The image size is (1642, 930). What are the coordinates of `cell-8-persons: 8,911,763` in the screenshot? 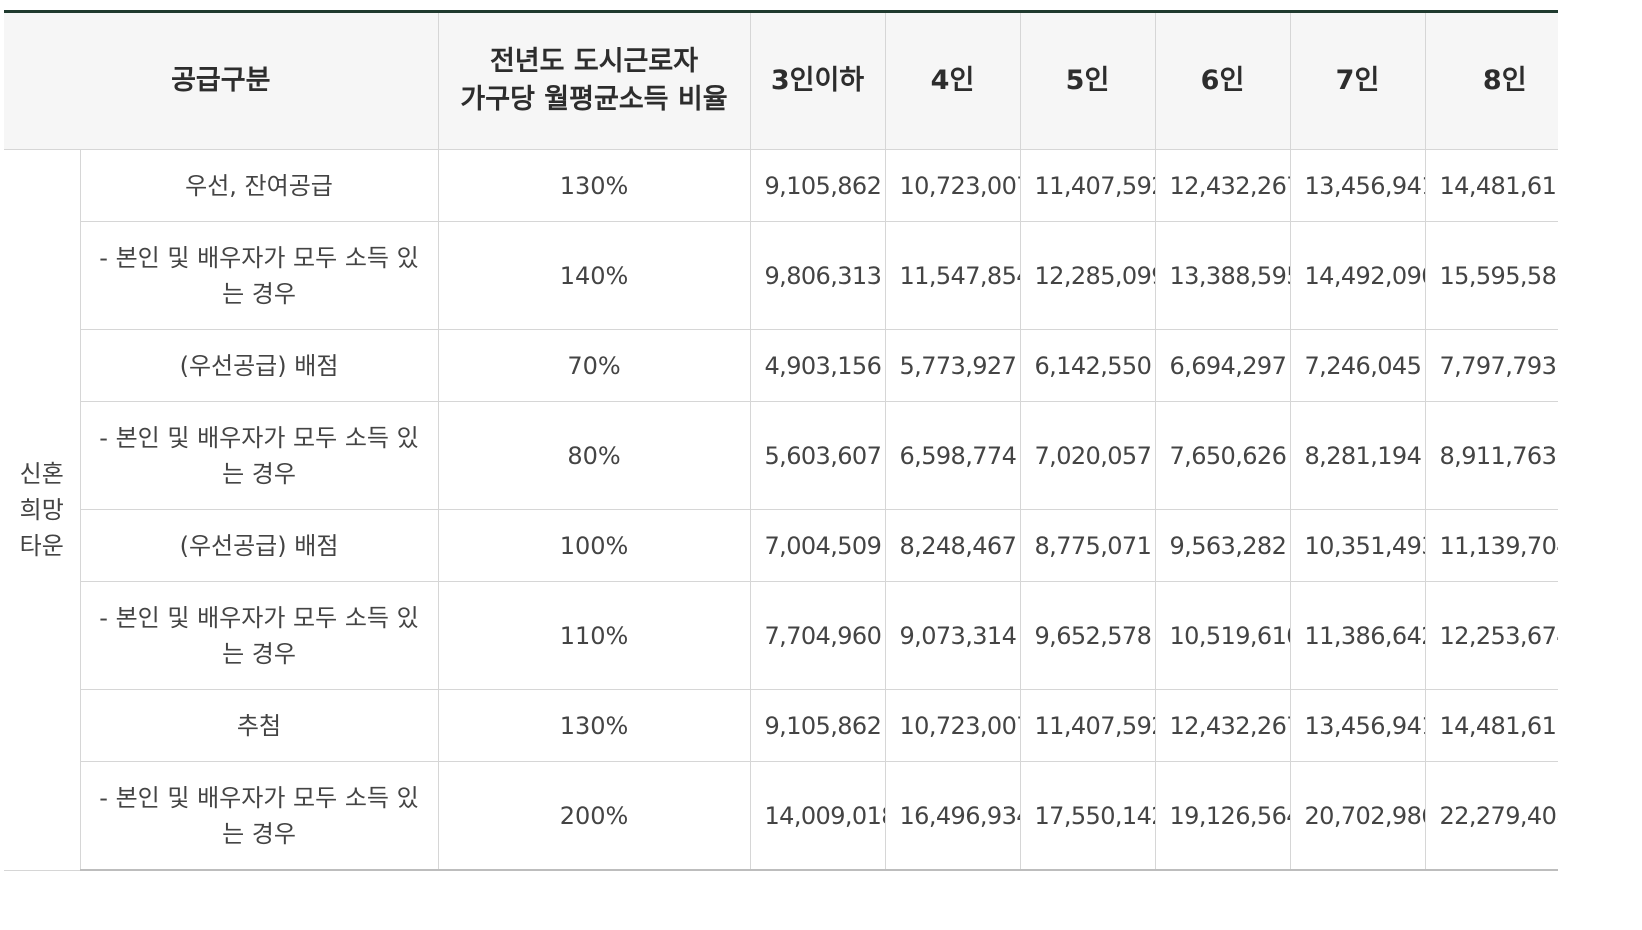 It's located at (1491, 455).